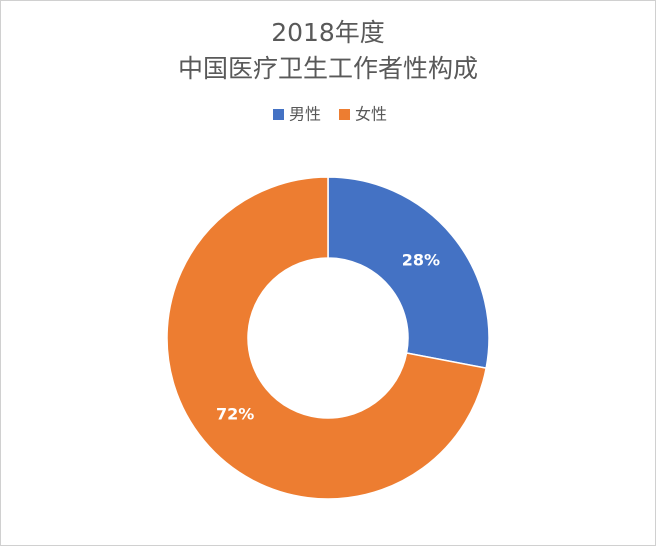 The width and height of the screenshot is (656, 546). What do you see at coordinates (305, 114) in the screenshot?
I see `legend-label: 男性` at bounding box center [305, 114].